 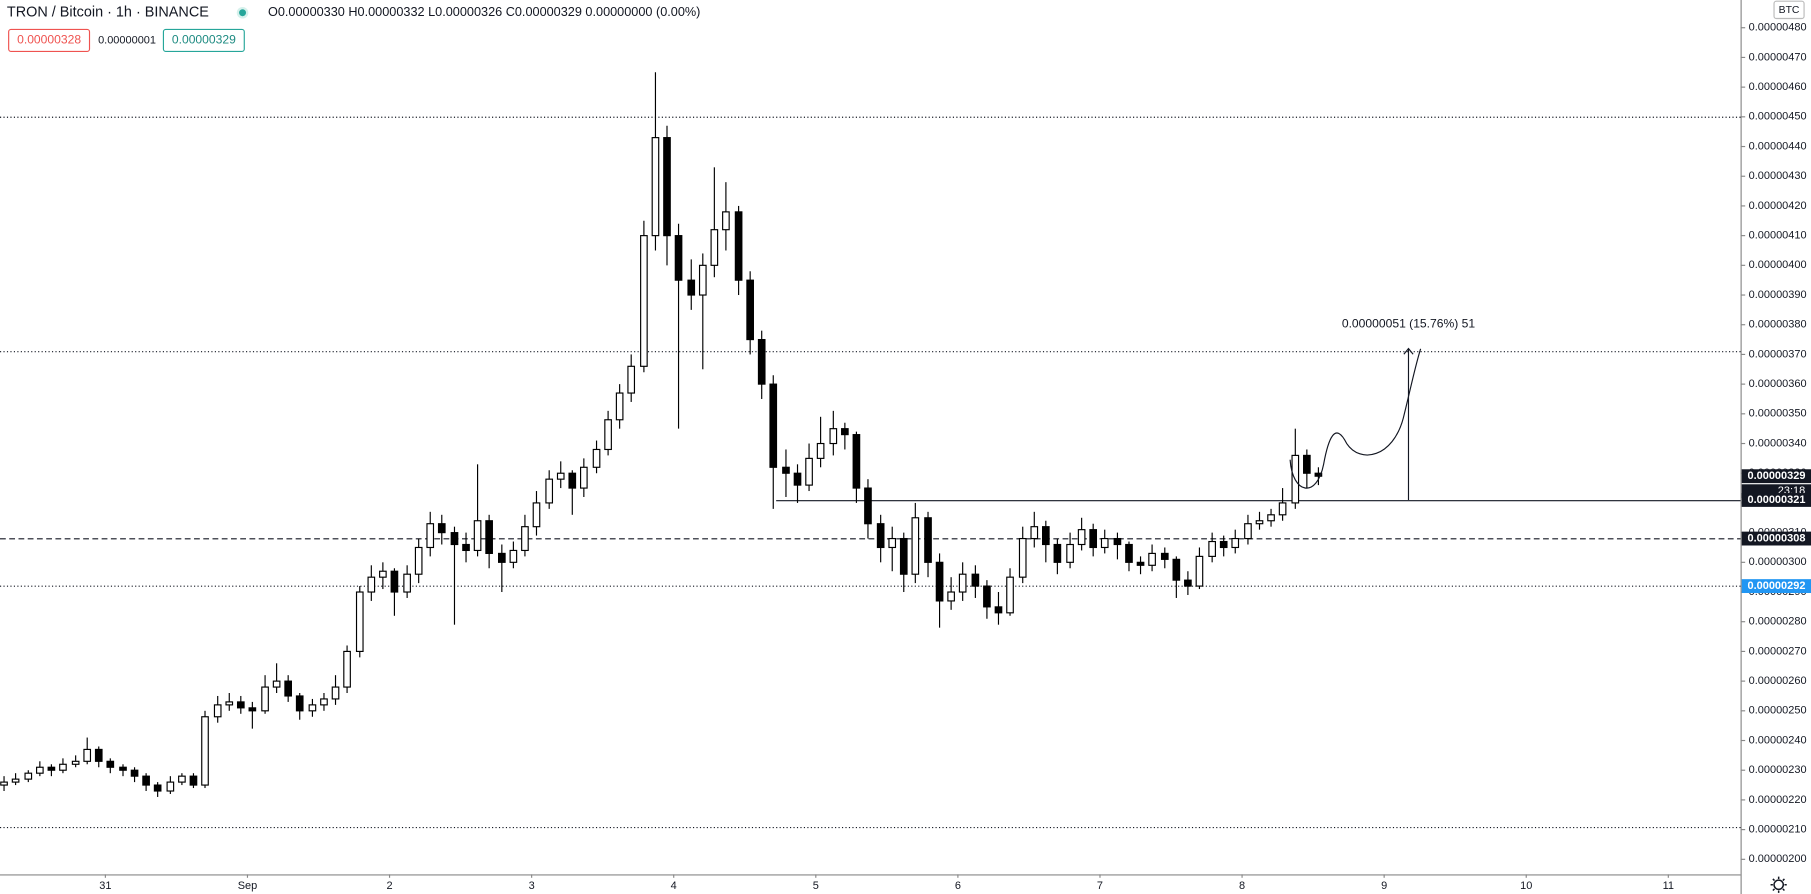 I want to click on sell-box, so click(x=49, y=40).